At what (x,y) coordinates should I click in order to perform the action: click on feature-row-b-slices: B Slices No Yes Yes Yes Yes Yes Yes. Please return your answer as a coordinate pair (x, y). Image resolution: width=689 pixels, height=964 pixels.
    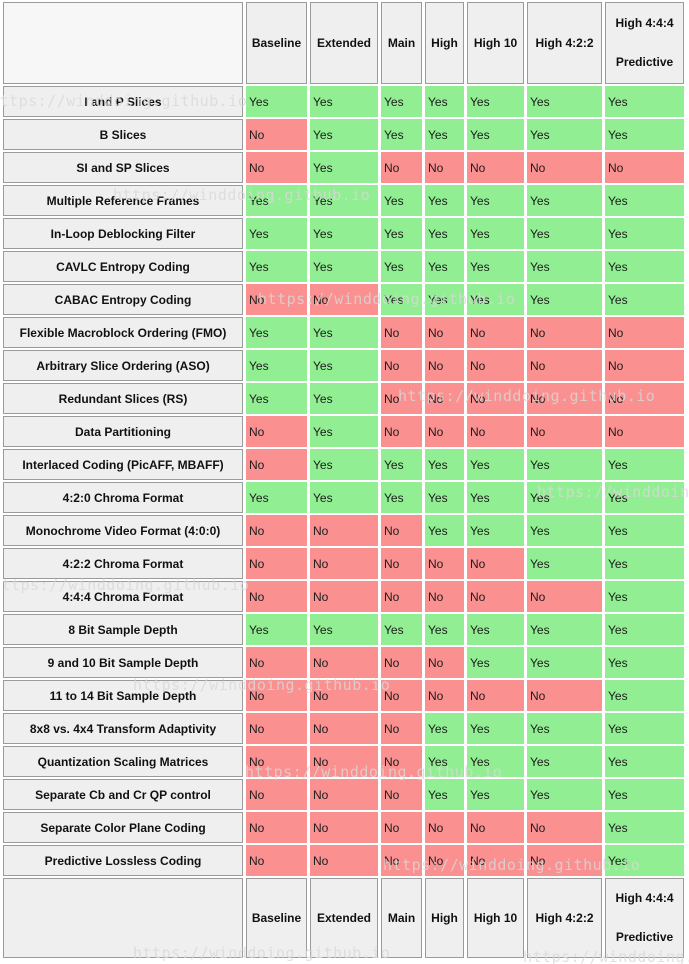
    Looking at the image, I should click on (343, 134).